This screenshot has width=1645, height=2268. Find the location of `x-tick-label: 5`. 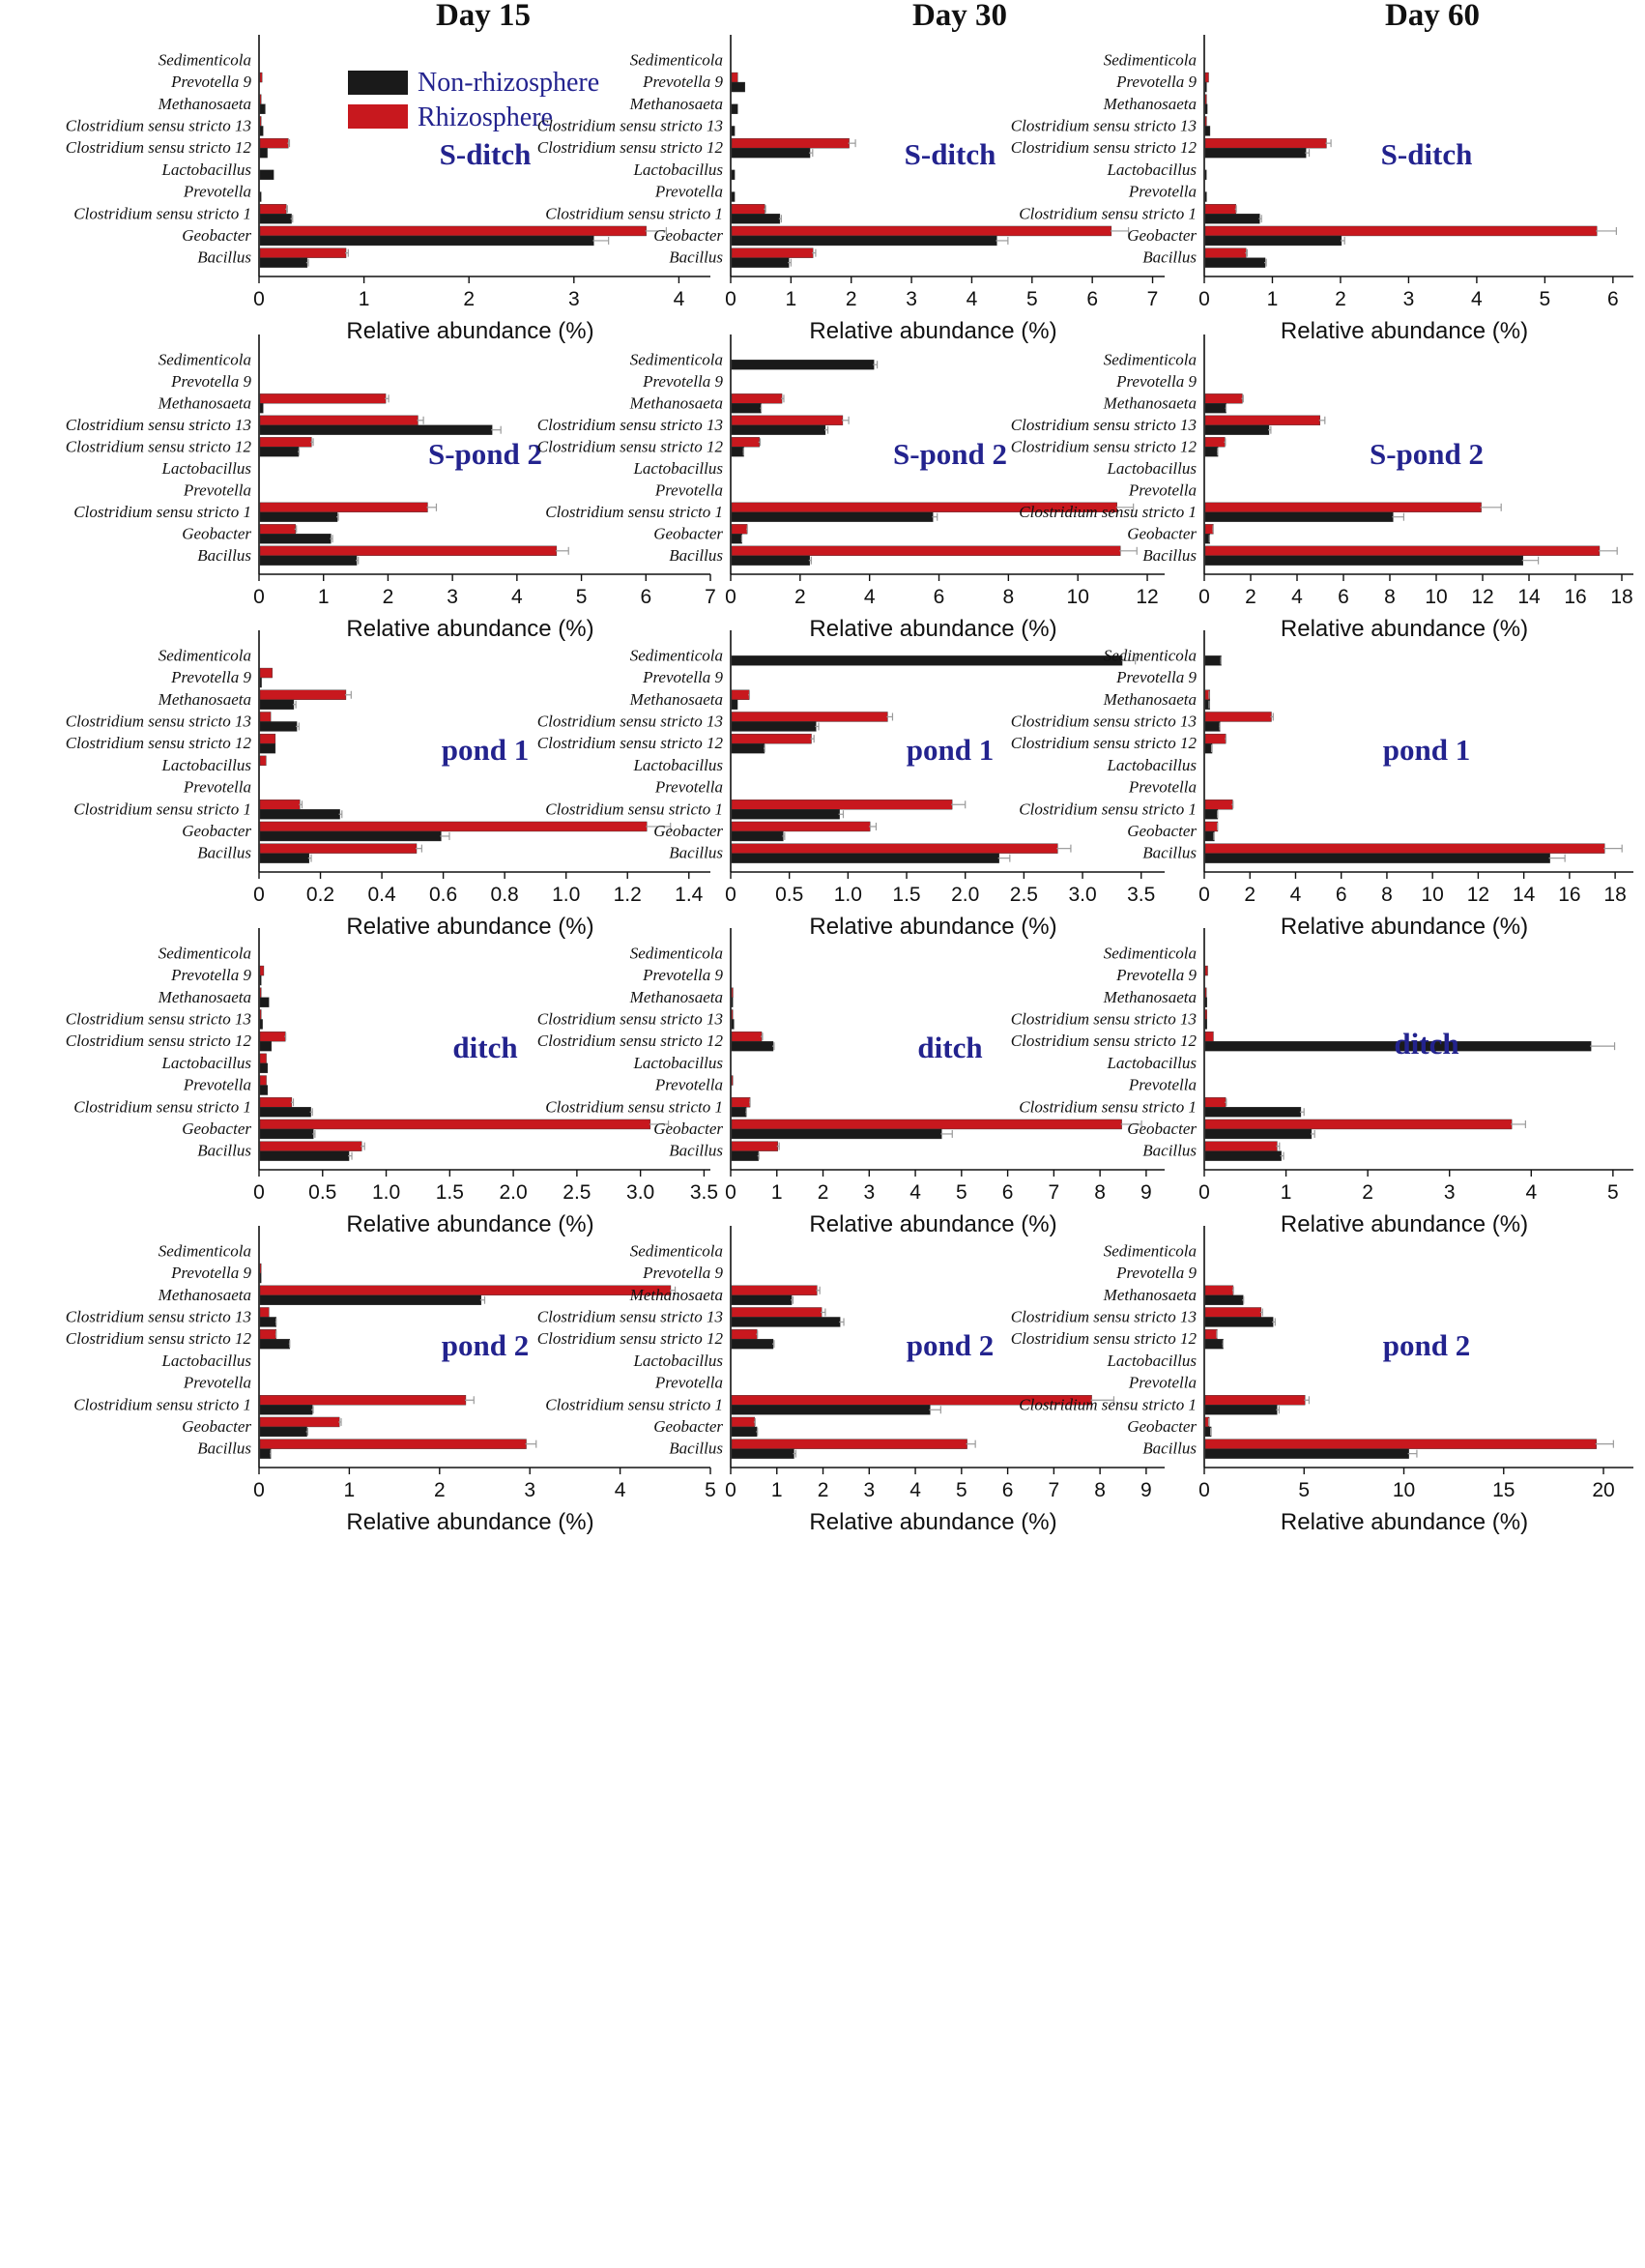

x-tick-label: 5 is located at coordinates (1304, 1490).